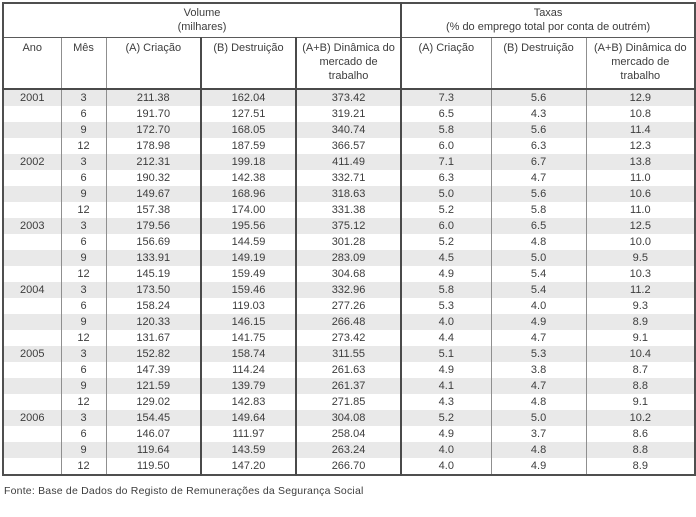  Describe the element at coordinates (153, 466) in the screenshot. I see `value-cell: 119.50` at that location.